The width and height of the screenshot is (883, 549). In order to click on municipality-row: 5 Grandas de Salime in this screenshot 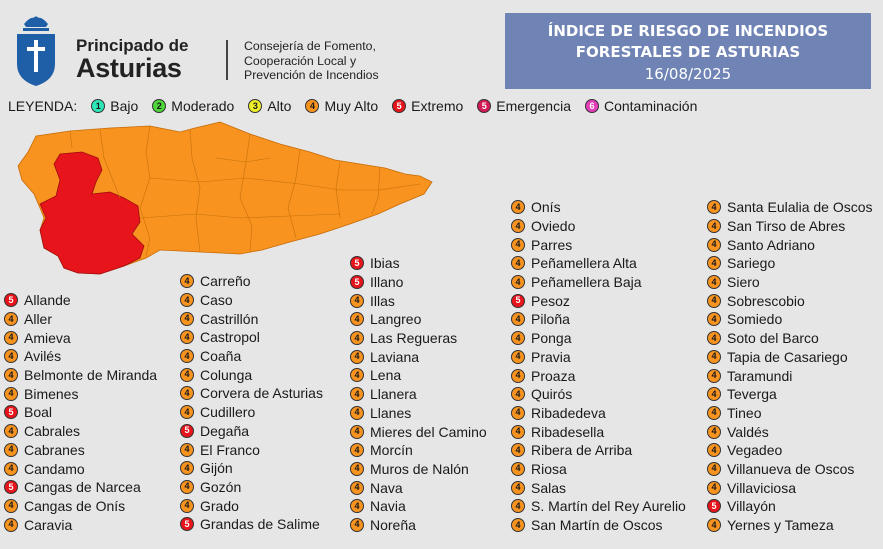, I will do `click(251, 524)`.